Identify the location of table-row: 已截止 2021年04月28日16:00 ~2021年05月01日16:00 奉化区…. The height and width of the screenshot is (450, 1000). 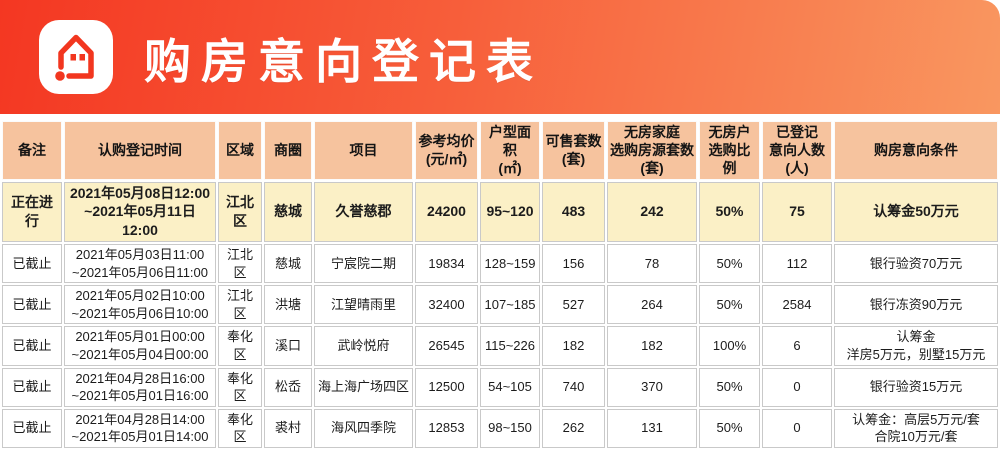
(500, 387).